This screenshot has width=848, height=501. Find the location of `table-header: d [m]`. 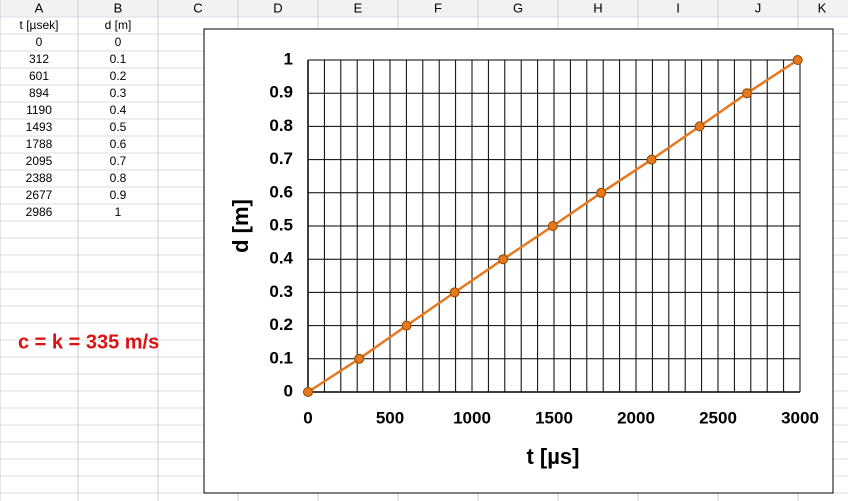

table-header: d [m] is located at coordinates (118, 25).